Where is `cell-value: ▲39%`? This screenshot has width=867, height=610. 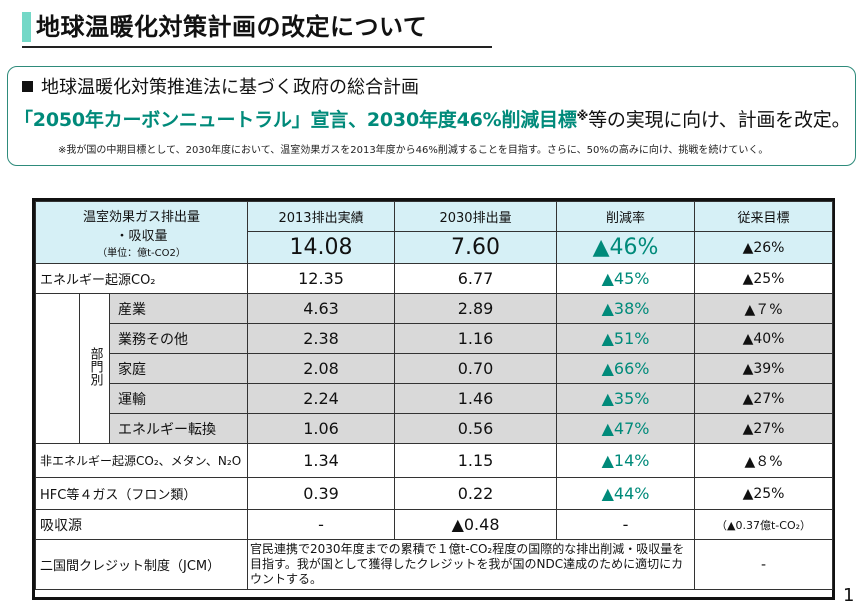
cell-value: ▲39% is located at coordinates (764, 368).